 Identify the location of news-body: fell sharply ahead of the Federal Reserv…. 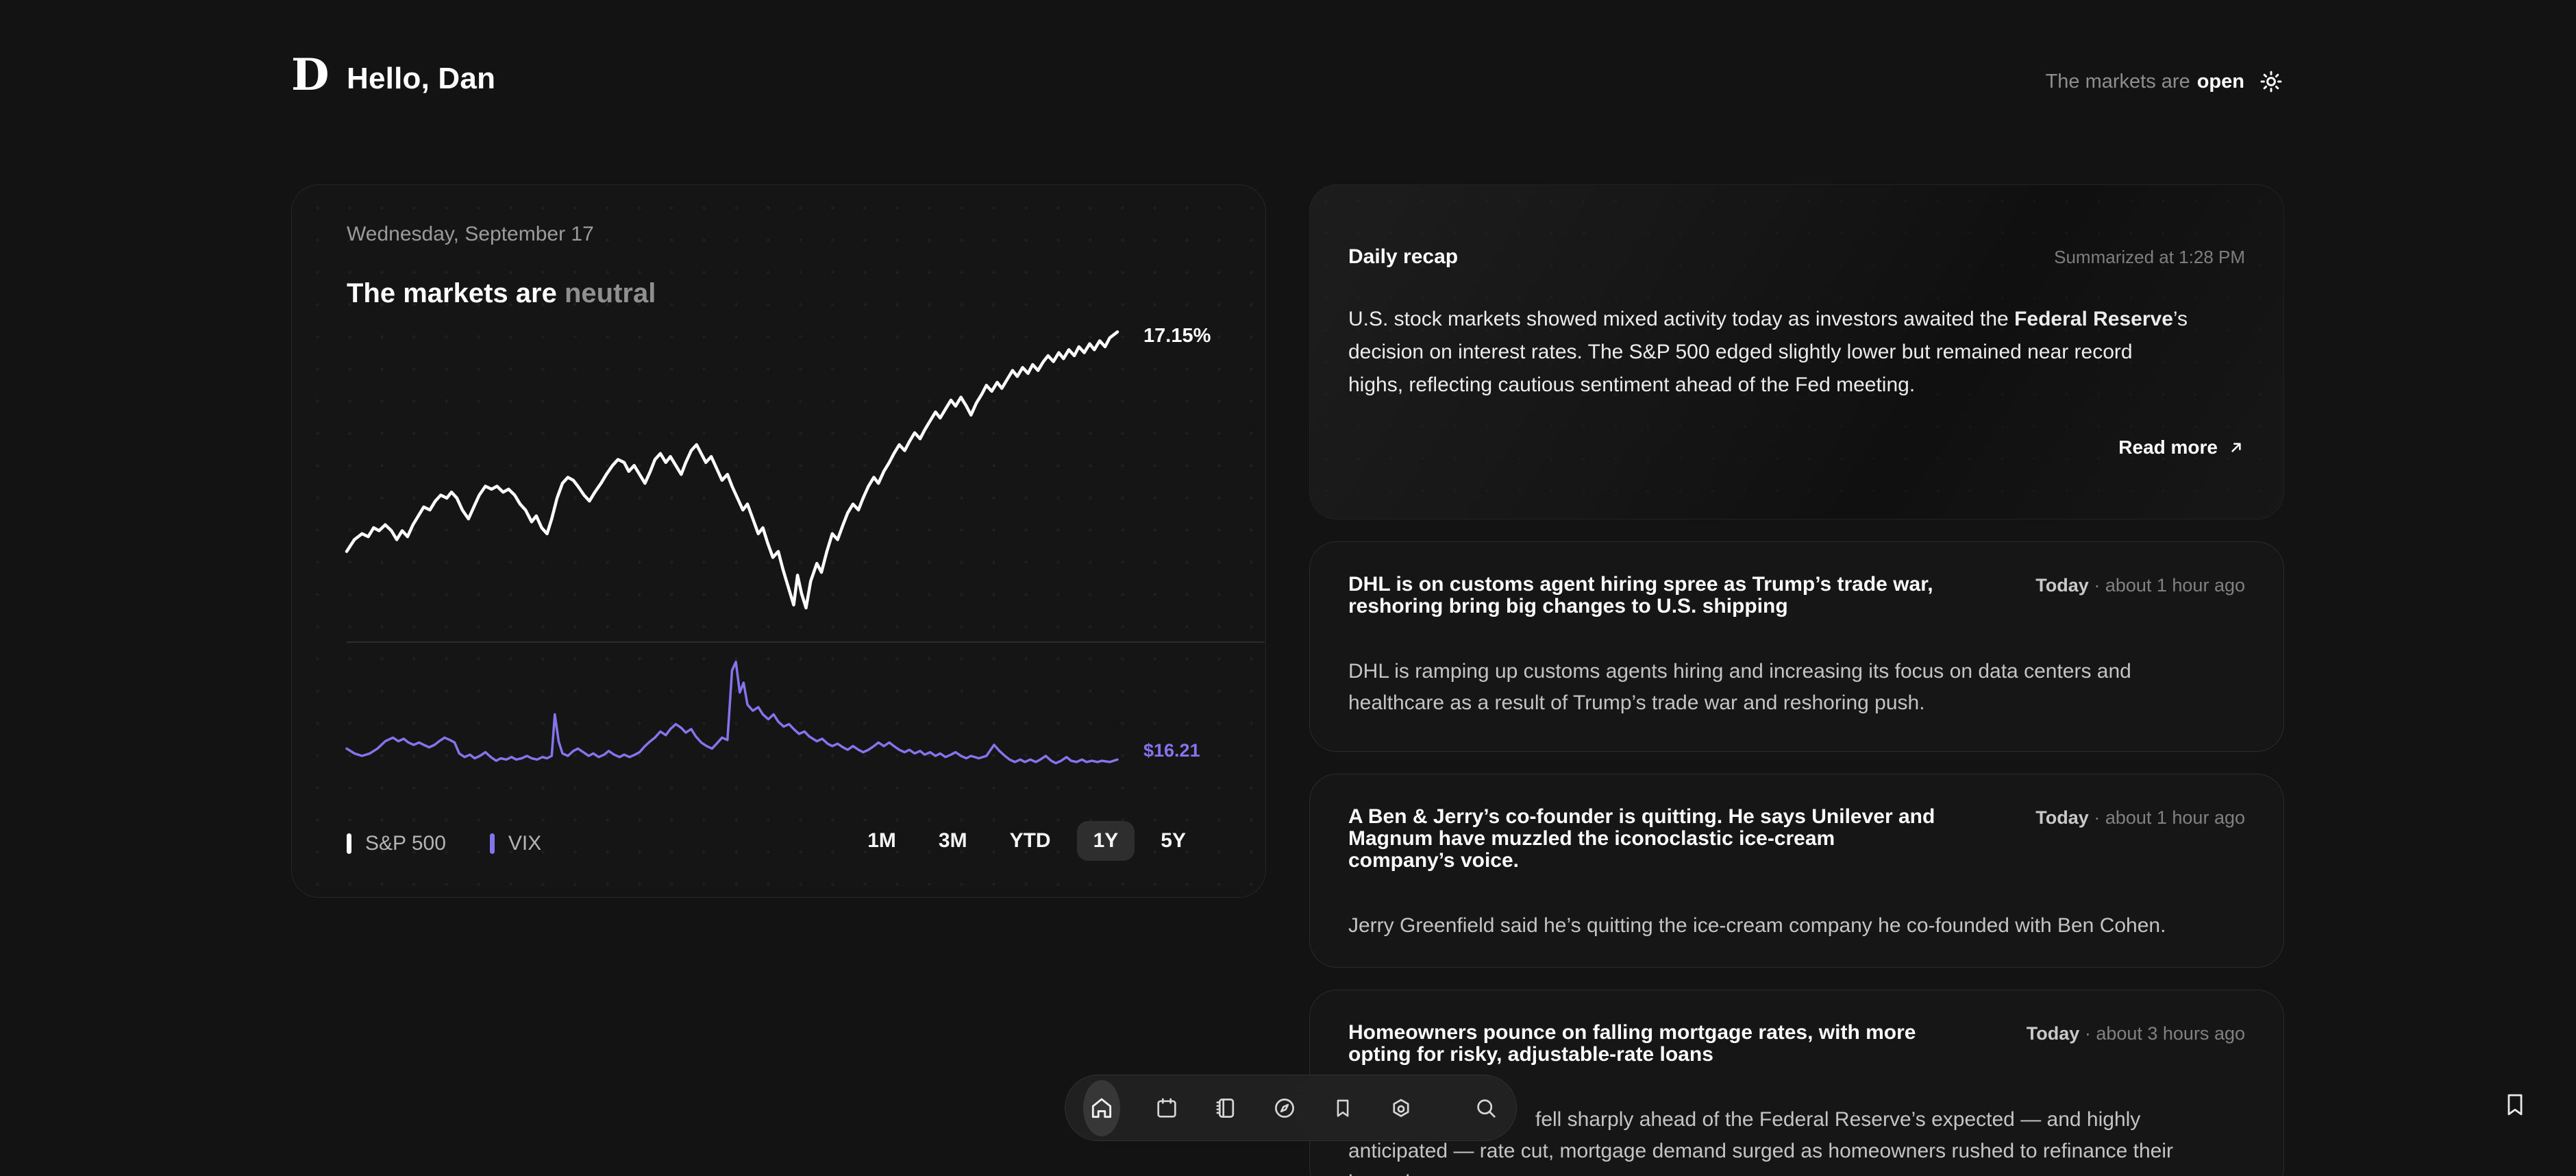
(1761, 1142).